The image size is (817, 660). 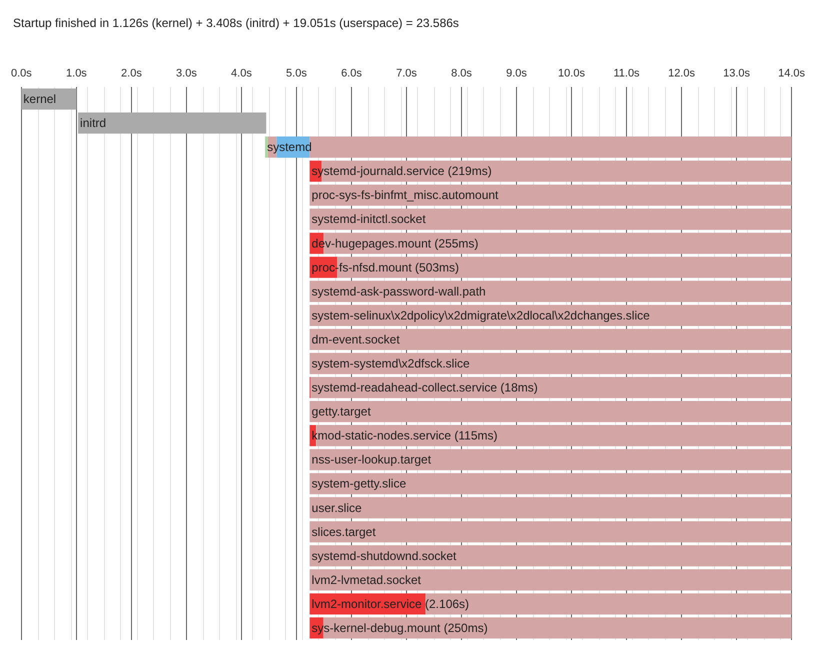 I want to click on x-tick-label: 1.0s, so click(x=77, y=74).